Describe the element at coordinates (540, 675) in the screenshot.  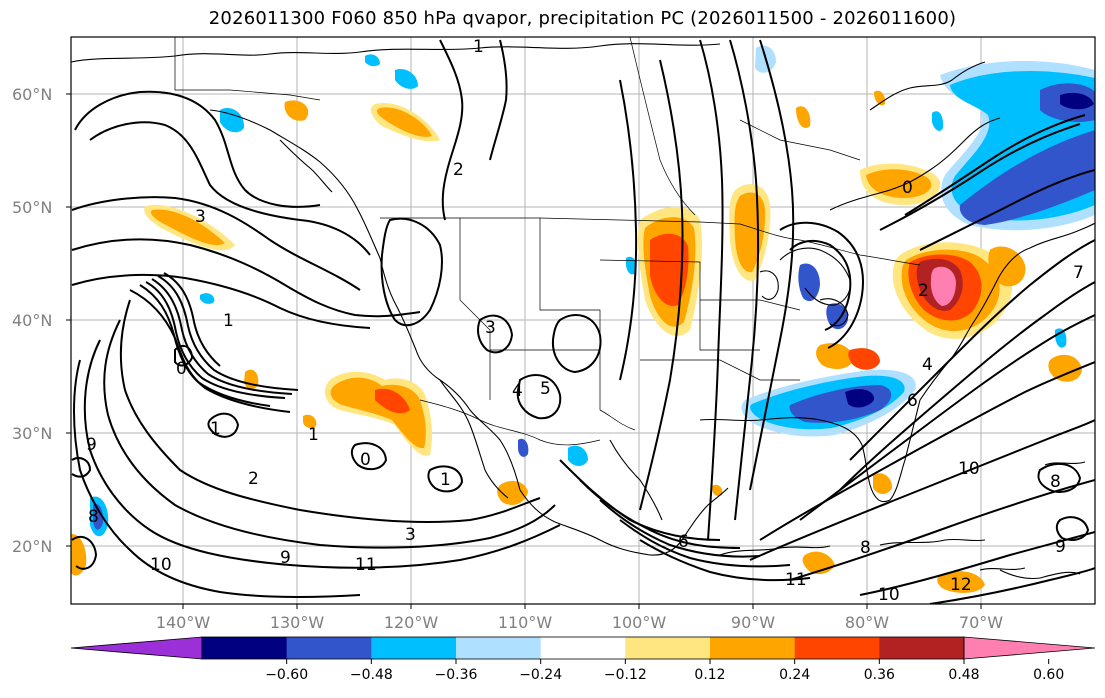
I see `colorbar-tick-label: −0.24` at that location.